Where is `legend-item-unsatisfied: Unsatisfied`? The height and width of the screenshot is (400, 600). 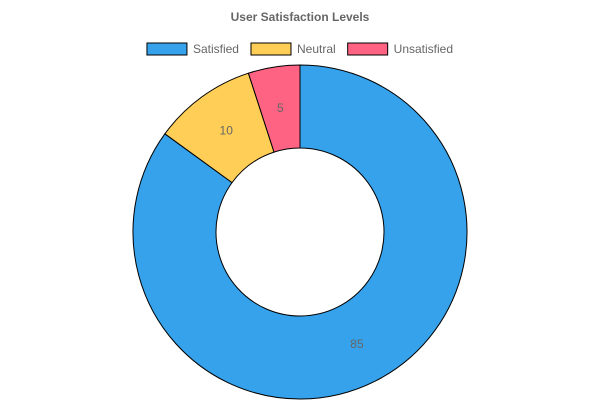
legend-item-unsatisfied: Unsatisfied is located at coordinates (400, 49).